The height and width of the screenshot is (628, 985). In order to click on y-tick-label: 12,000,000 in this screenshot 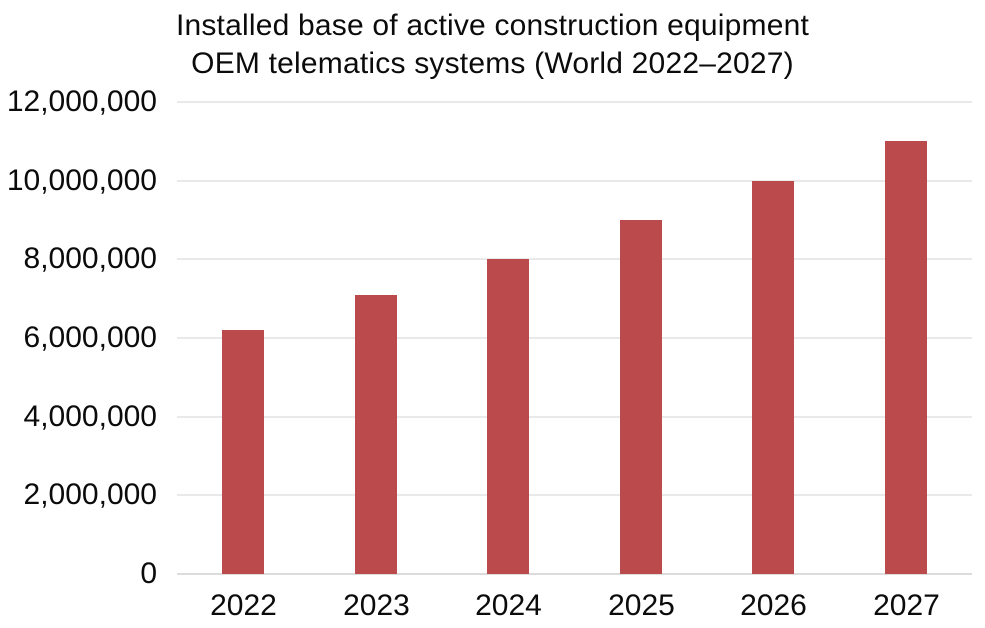, I will do `click(81, 101)`.